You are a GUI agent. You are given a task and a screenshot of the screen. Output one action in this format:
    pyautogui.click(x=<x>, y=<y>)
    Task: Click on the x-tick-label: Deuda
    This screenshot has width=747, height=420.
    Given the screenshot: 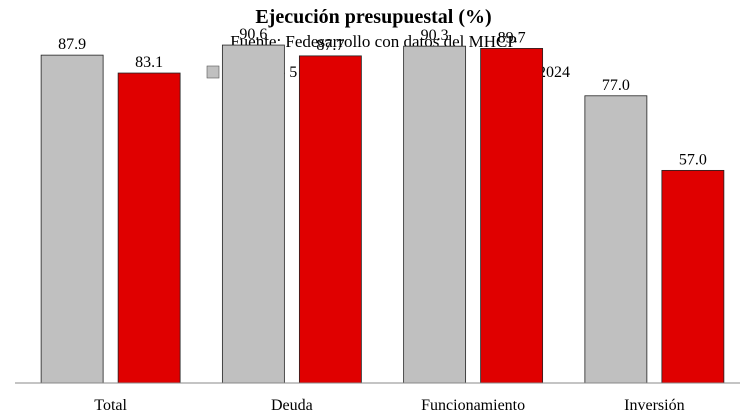 What is the action you would take?
    pyautogui.click(x=292, y=405)
    